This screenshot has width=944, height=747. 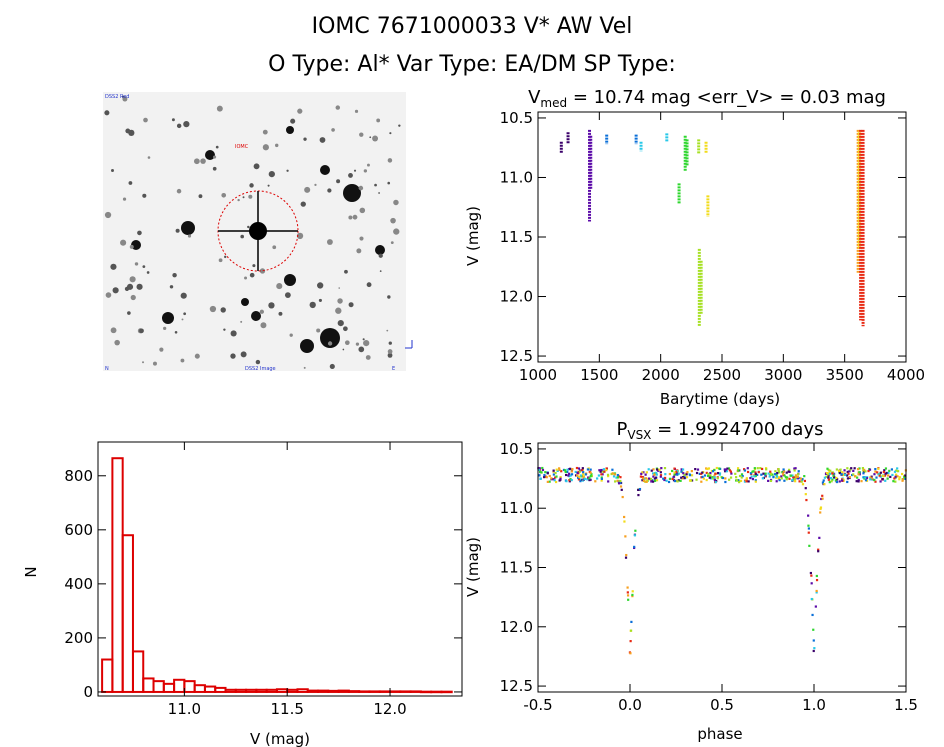 What do you see at coordinates (286, 709) in the screenshot?
I see `x-tick-label: 11.5` at bounding box center [286, 709].